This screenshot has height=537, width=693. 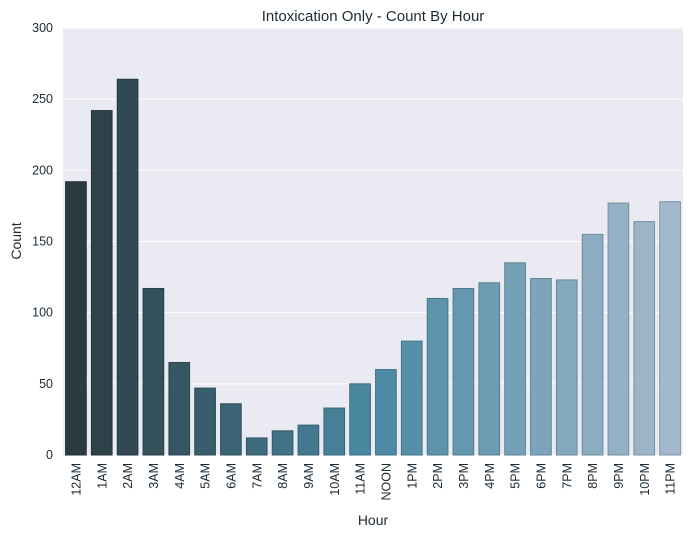 What do you see at coordinates (593, 476) in the screenshot?
I see `x-tick-label: 8PM` at bounding box center [593, 476].